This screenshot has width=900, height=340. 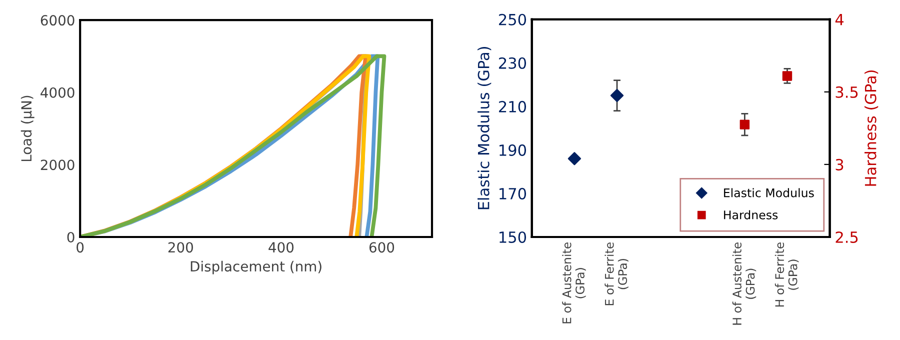 What do you see at coordinates (57, 165) in the screenshot?
I see `y-tick-label: 2000` at bounding box center [57, 165].